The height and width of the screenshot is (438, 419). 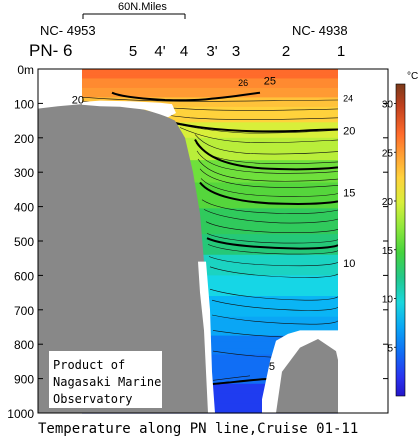 I want to click on station-label: 3', so click(x=211, y=51).